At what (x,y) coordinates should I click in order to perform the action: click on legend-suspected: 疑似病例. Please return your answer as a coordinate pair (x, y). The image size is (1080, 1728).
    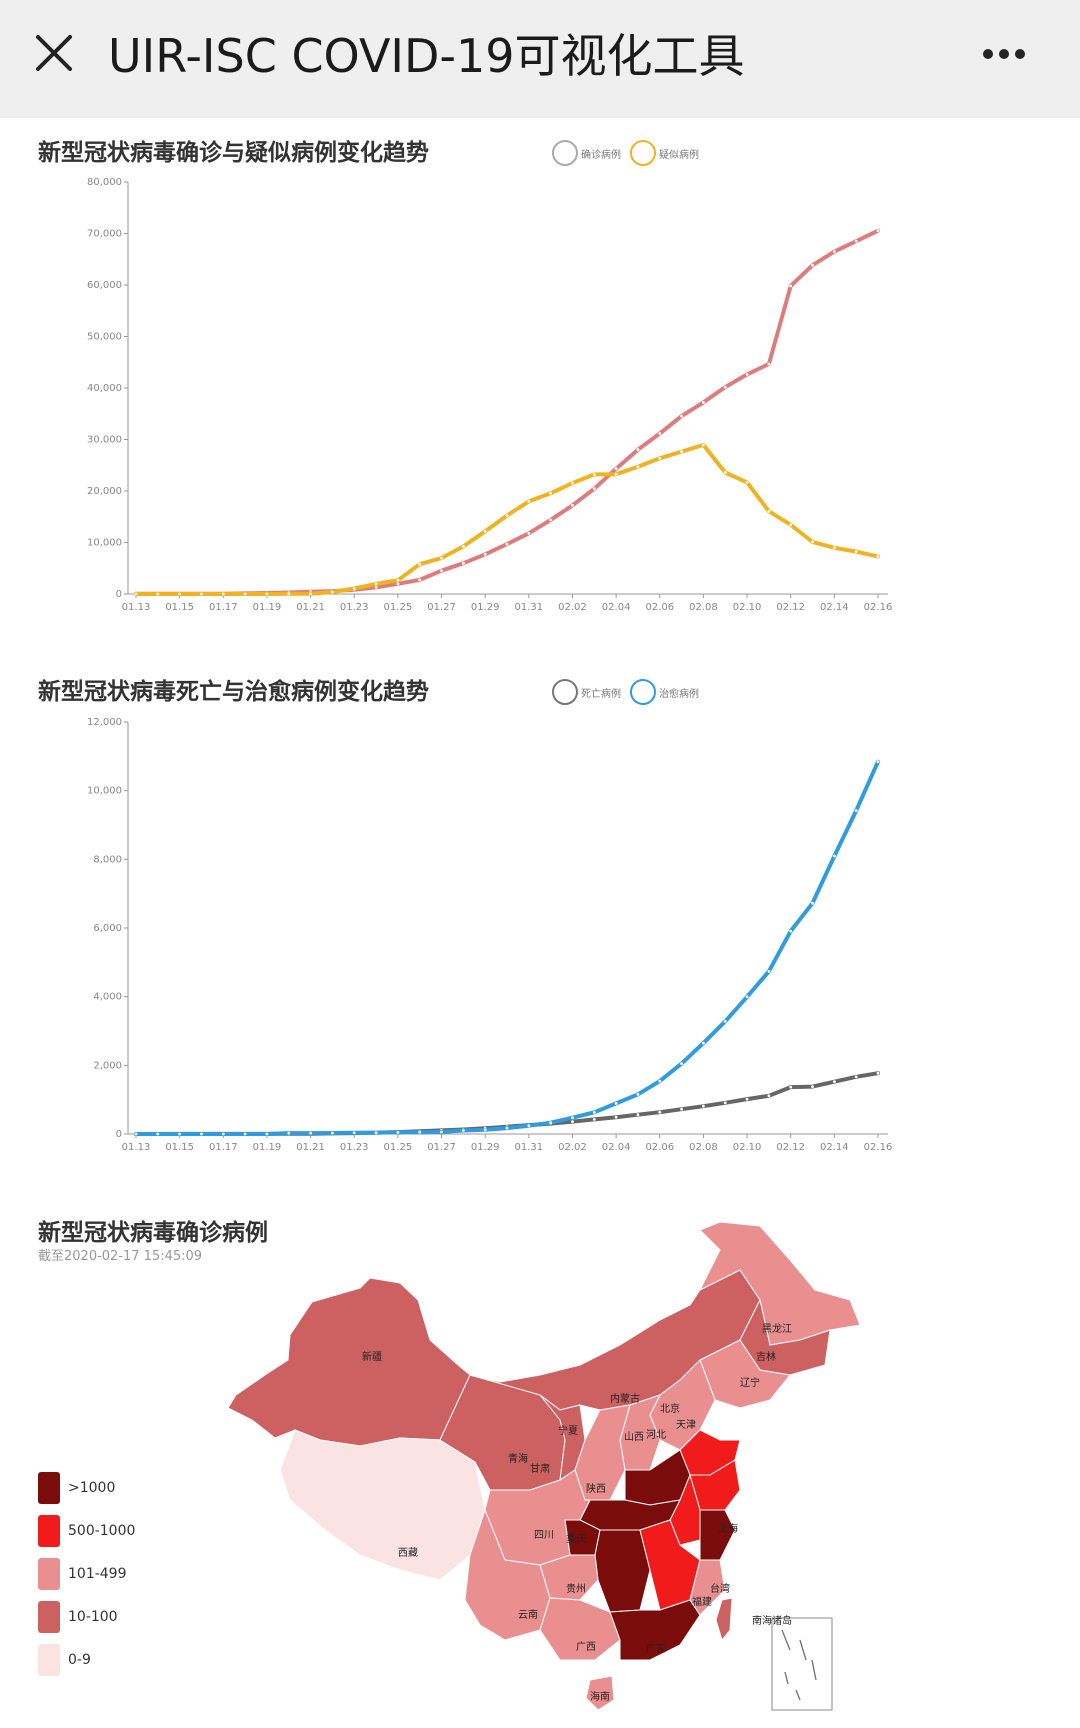
    Looking at the image, I should click on (664, 153).